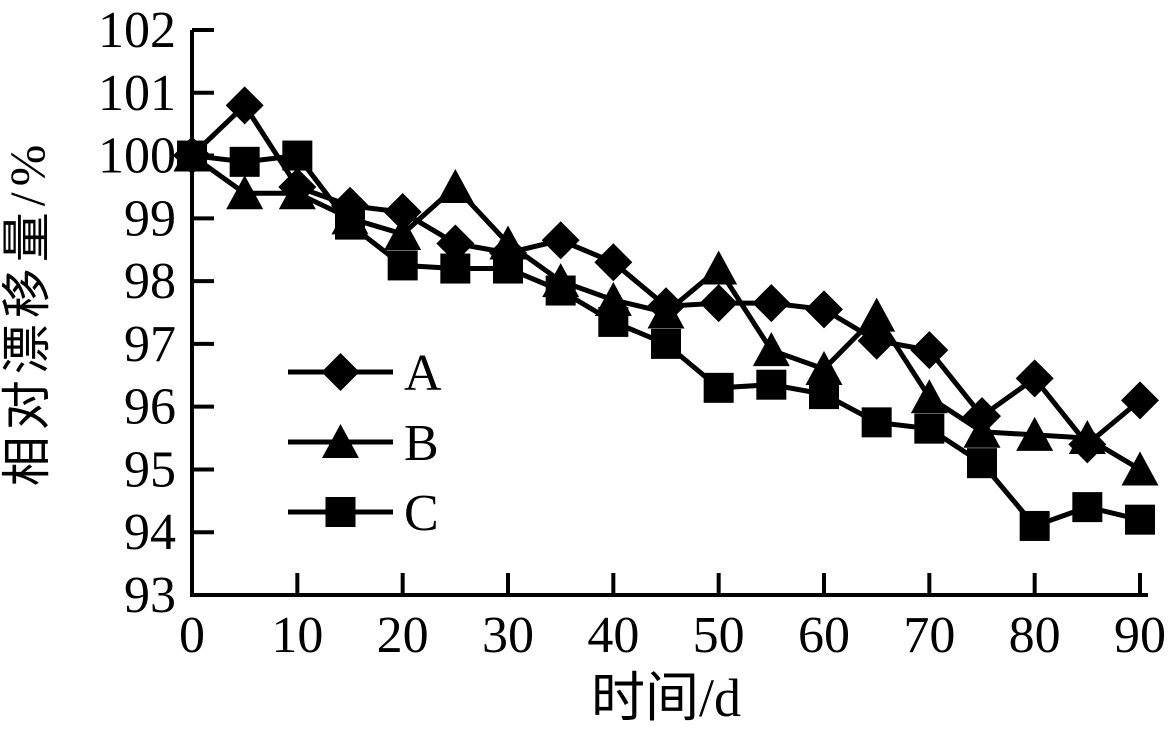 Image resolution: width=1168 pixels, height=748 pixels. I want to click on y-tick-label: 97, so click(150, 344).